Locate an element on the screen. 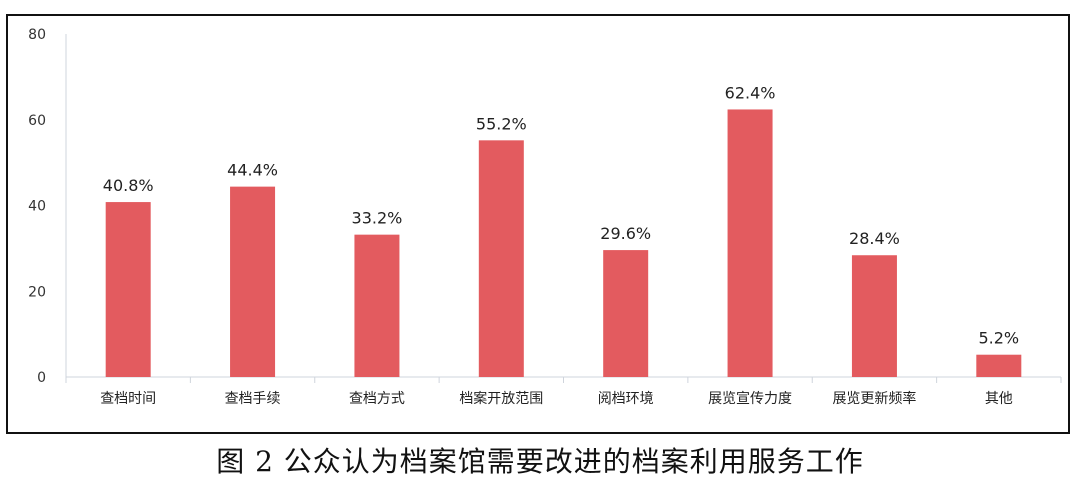 This screenshot has width=1080, height=487. x-tick-label: 查档手续 is located at coordinates (253, 398).